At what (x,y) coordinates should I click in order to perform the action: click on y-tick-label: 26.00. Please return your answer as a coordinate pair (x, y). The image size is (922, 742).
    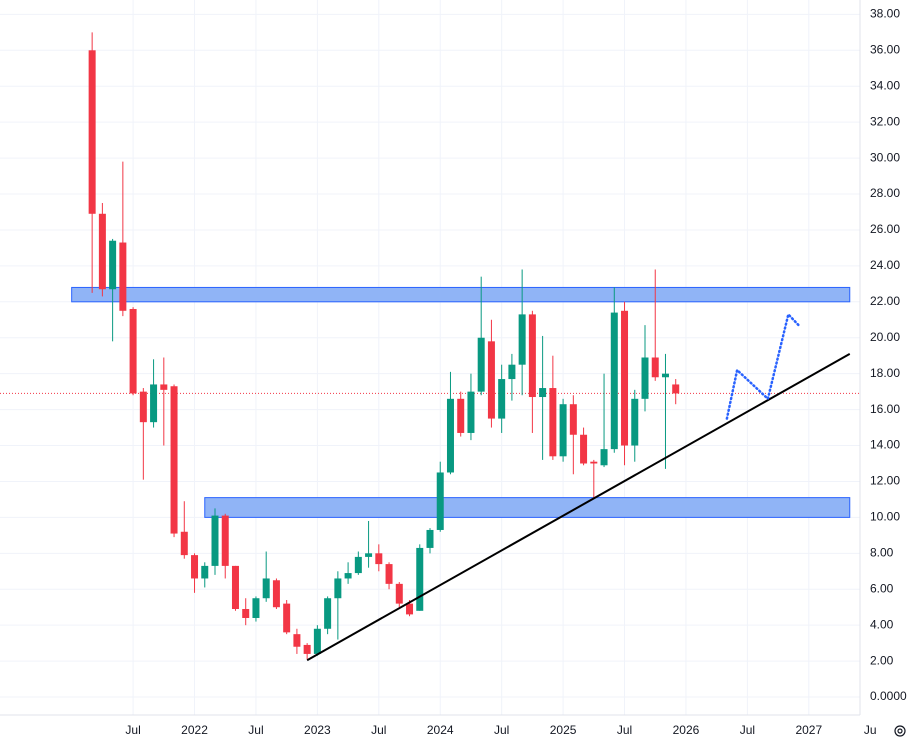
    Looking at the image, I should click on (885, 229).